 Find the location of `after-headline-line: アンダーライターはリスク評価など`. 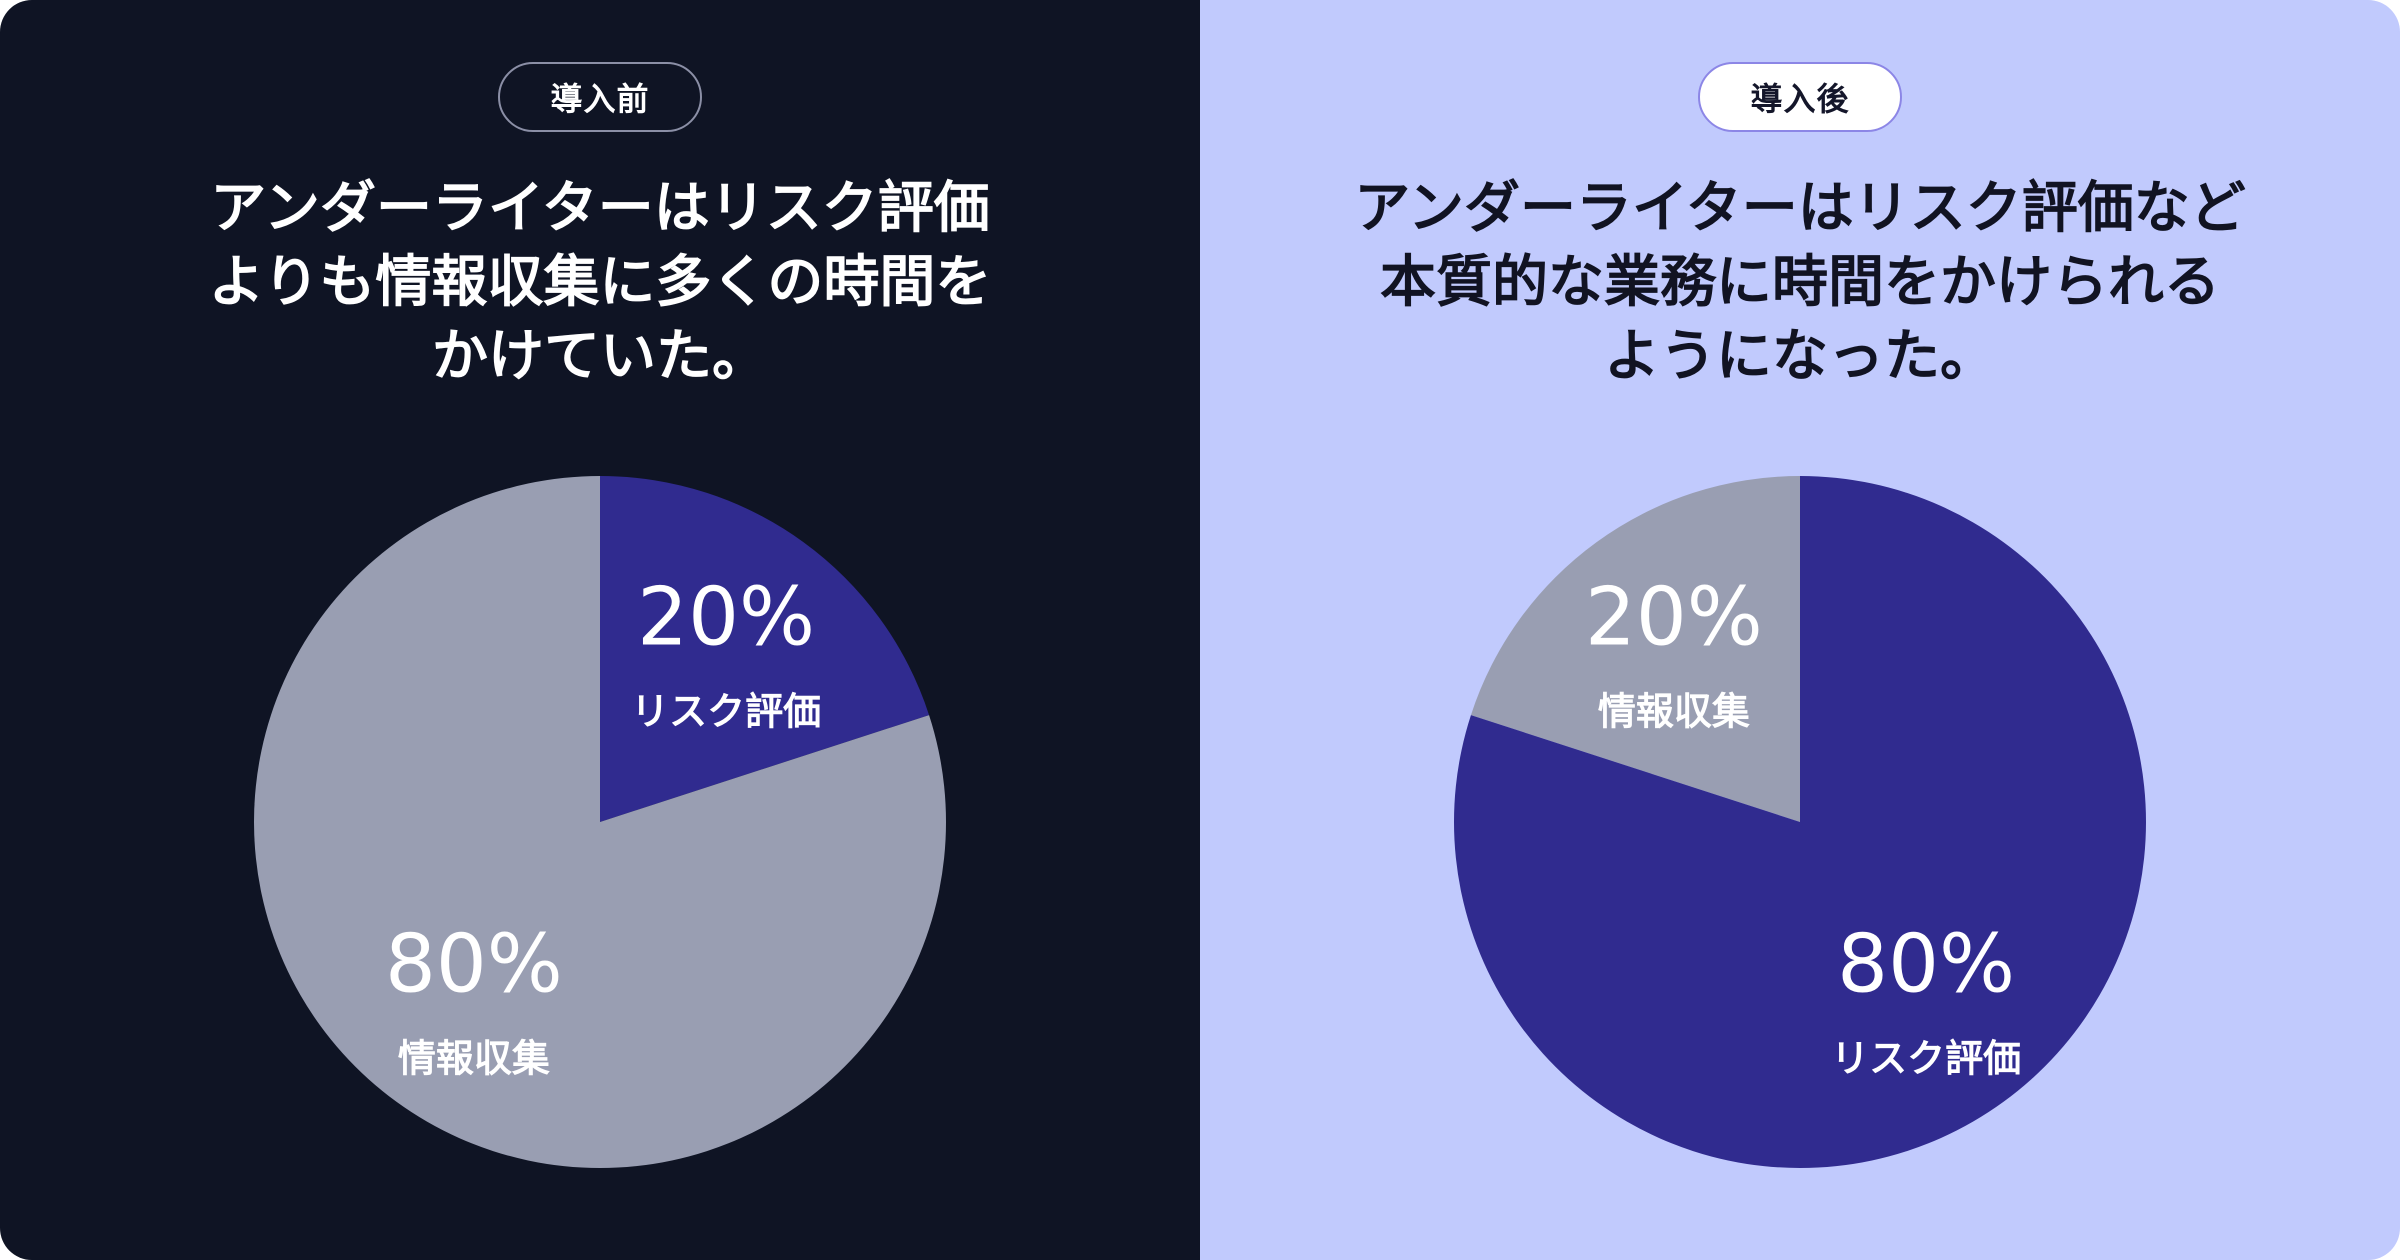

after-headline-line: アンダーライターはリスク評価など is located at coordinates (1800, 208).